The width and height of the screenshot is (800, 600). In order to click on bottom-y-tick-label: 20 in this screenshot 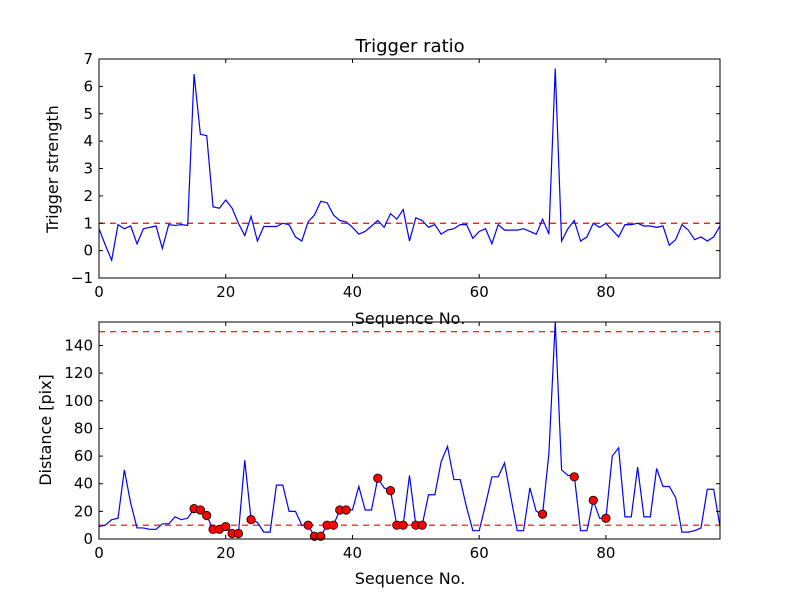, I will do `click(83, 511)`.